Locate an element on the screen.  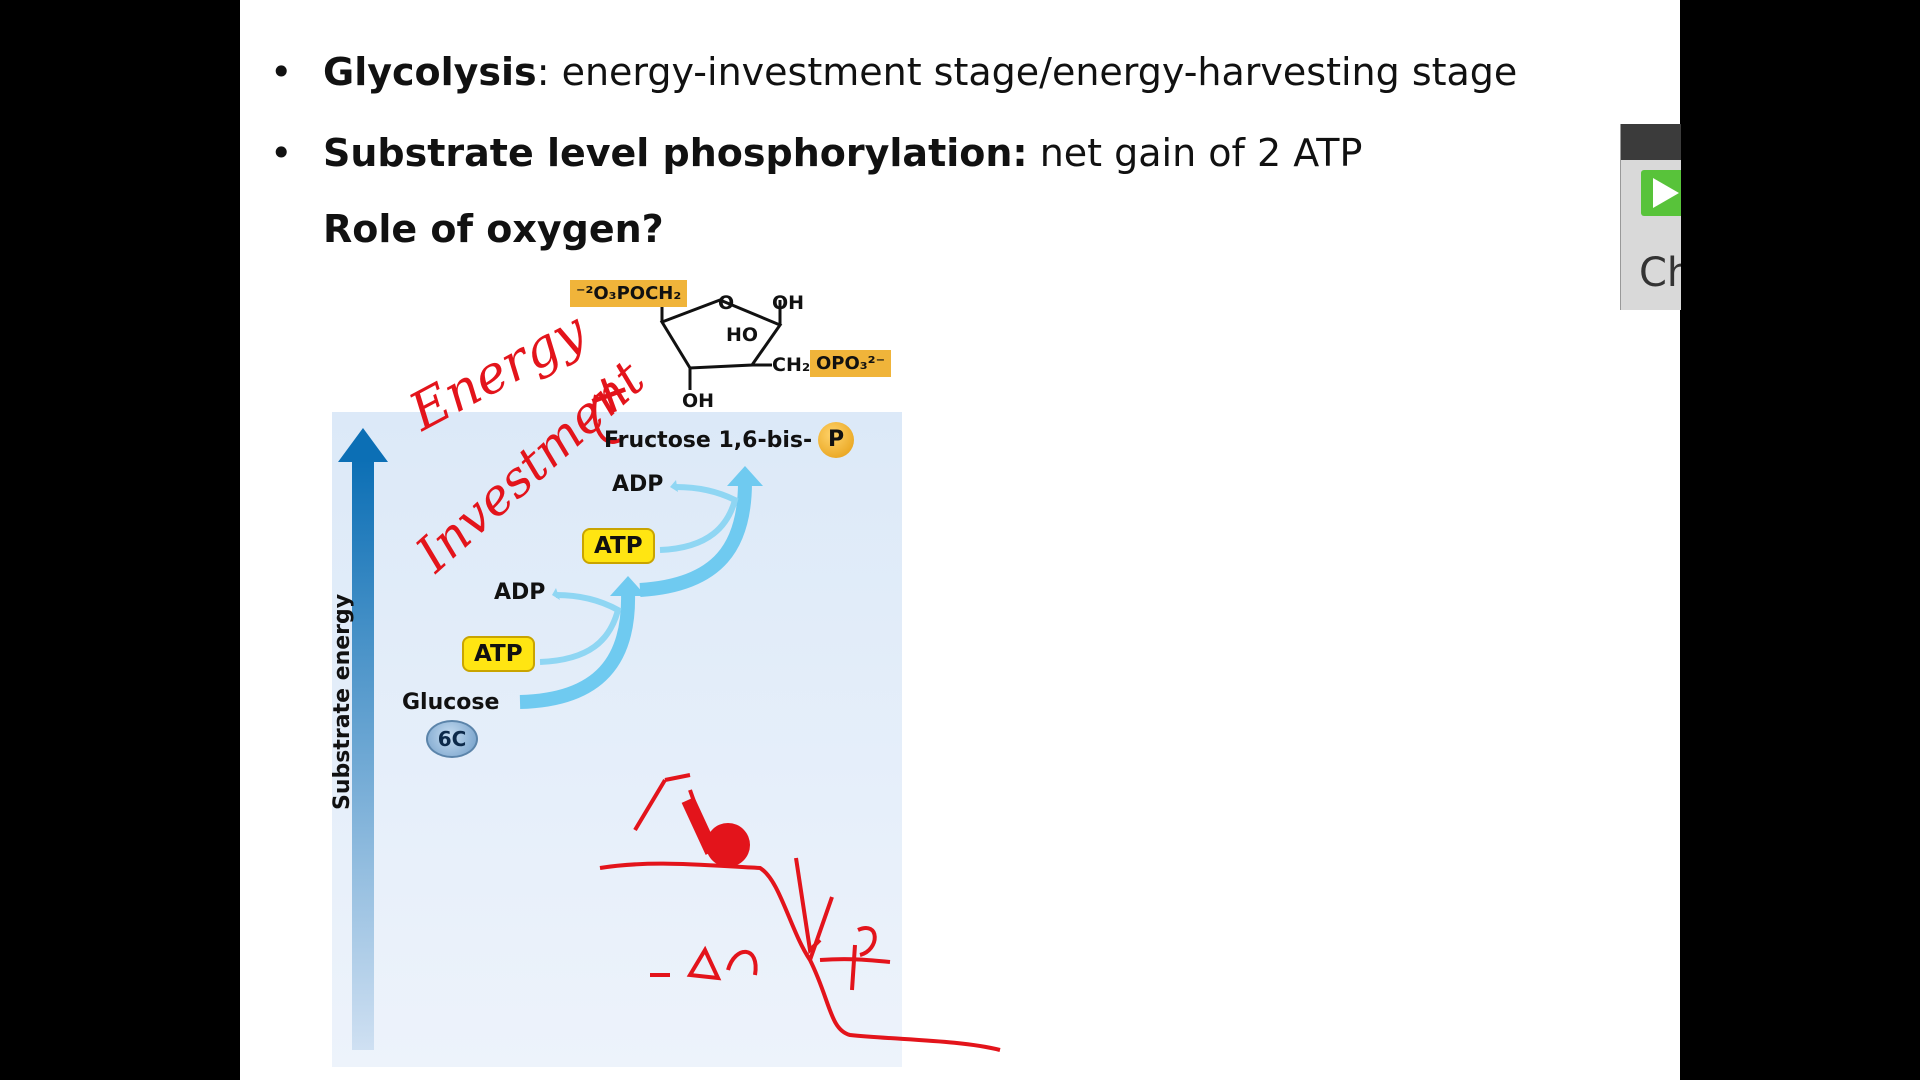
flow-arrow-upper is located at coordinates (695, 539).